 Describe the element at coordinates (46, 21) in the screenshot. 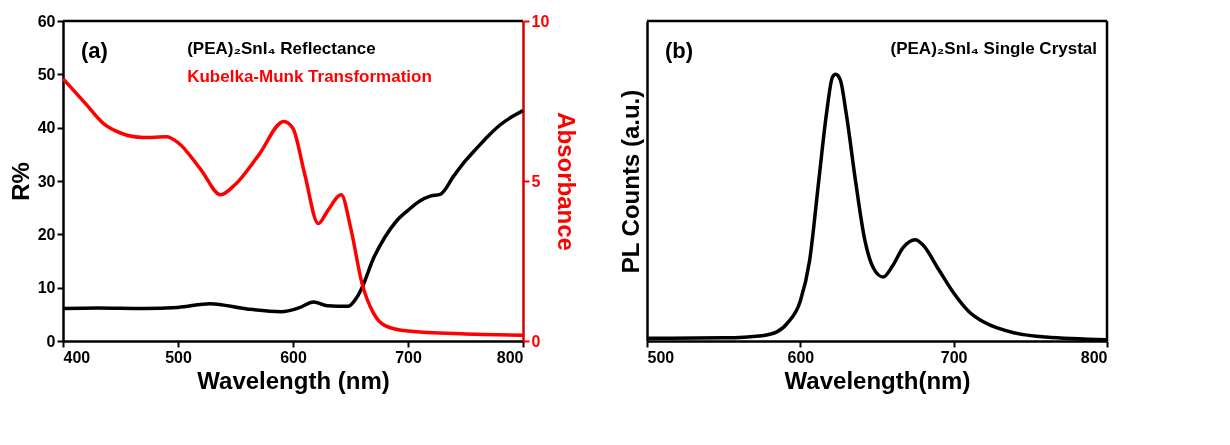

I see `y-tick-label: 60` at that location.